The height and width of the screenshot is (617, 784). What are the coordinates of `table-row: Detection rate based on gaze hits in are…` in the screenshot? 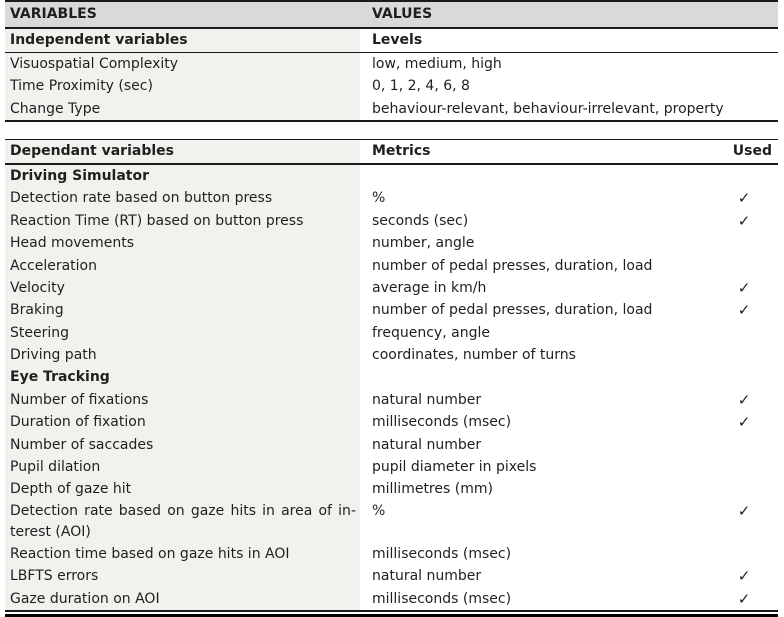 It's located at (391, 521).